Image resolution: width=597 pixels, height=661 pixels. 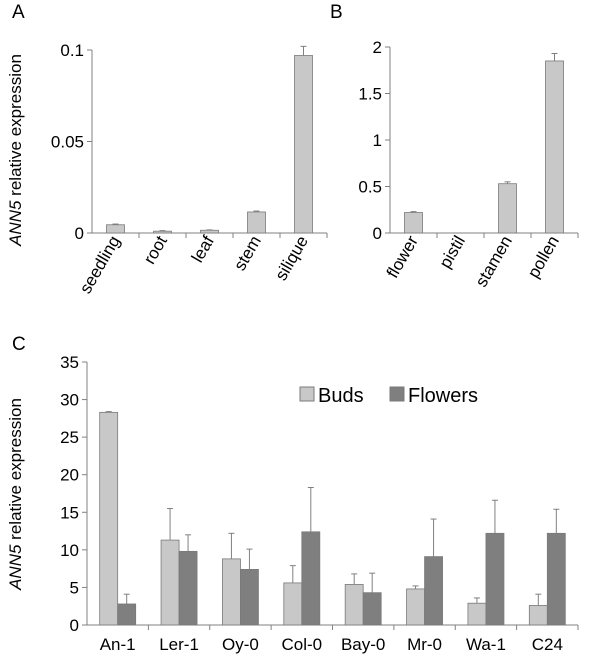 What do you see at coordinates (115, 229) in the screenshot?
I see `bar-values-seedling` at bounding box center [115, 229].